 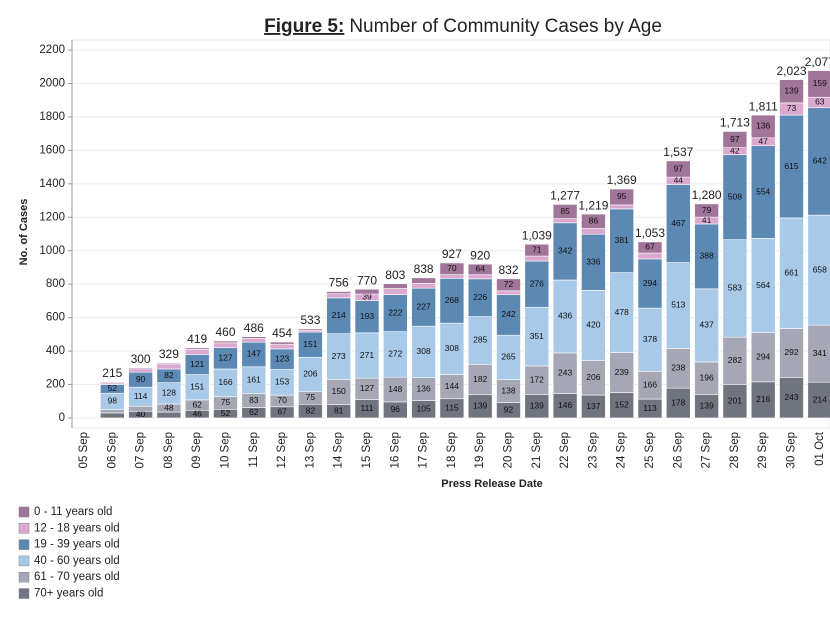 I want to click on segment-label: 146, so click(x=565, y=405).